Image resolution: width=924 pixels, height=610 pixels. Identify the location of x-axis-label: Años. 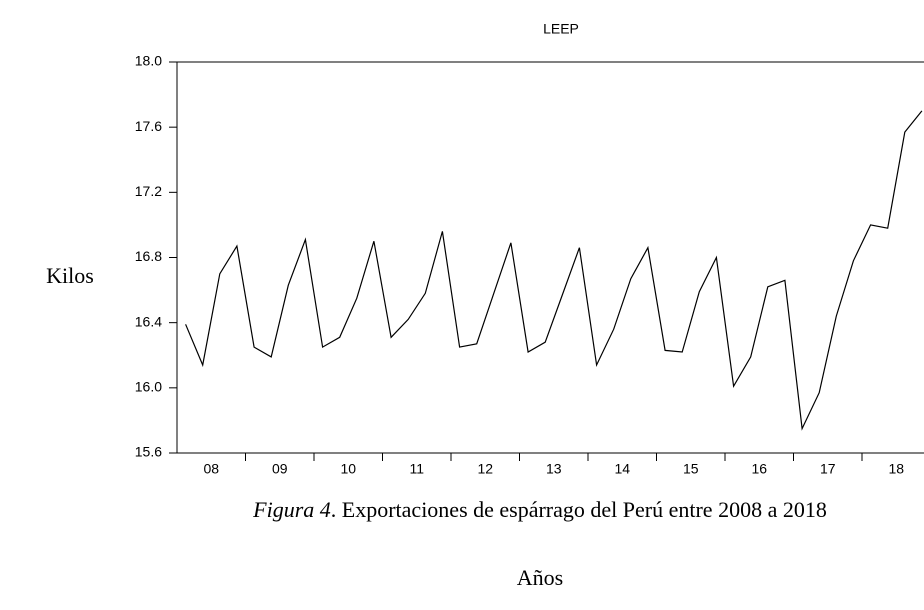
(540, 577).